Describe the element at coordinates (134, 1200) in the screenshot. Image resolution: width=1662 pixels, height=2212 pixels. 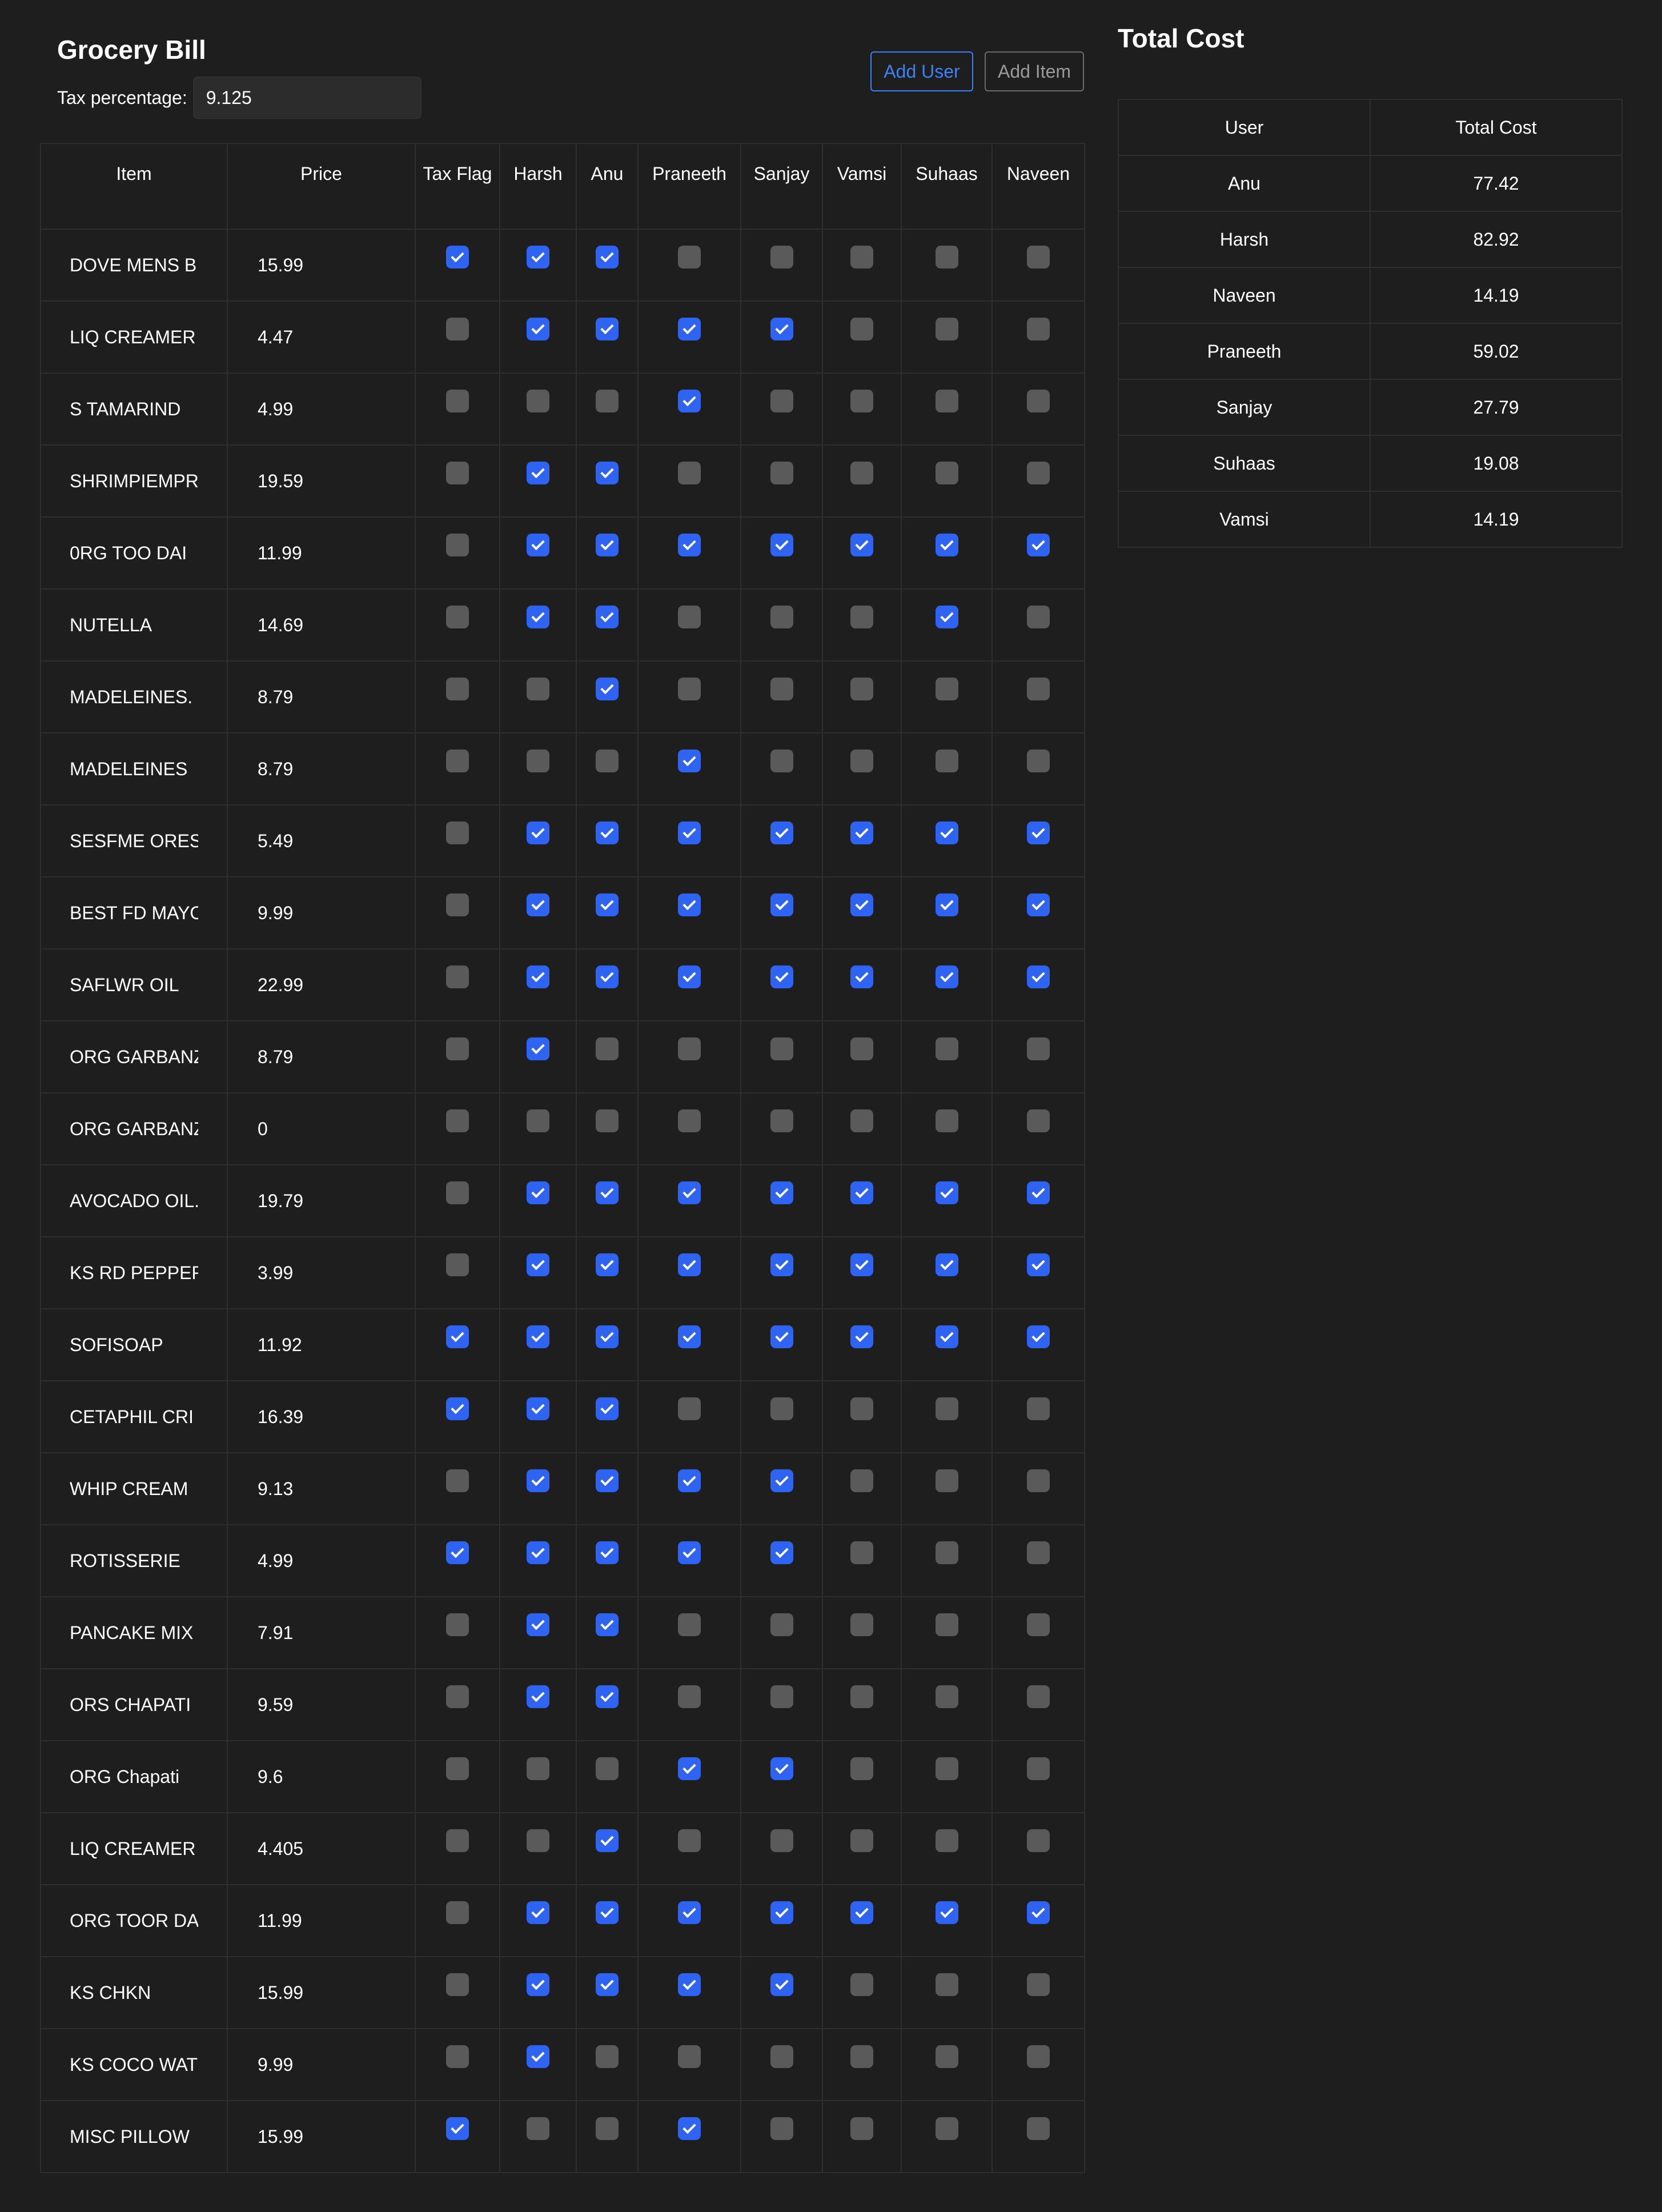
I see `item-name-cell: AVOCADO OIL.` at that location.